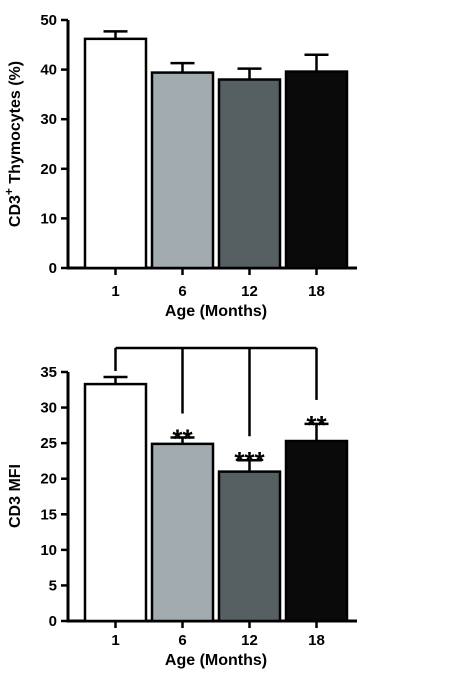 The height and width of the screenshot is (688, 462). I want to click on y-axis-label: CD3+ Thymocytes (%), so click(13, 144).